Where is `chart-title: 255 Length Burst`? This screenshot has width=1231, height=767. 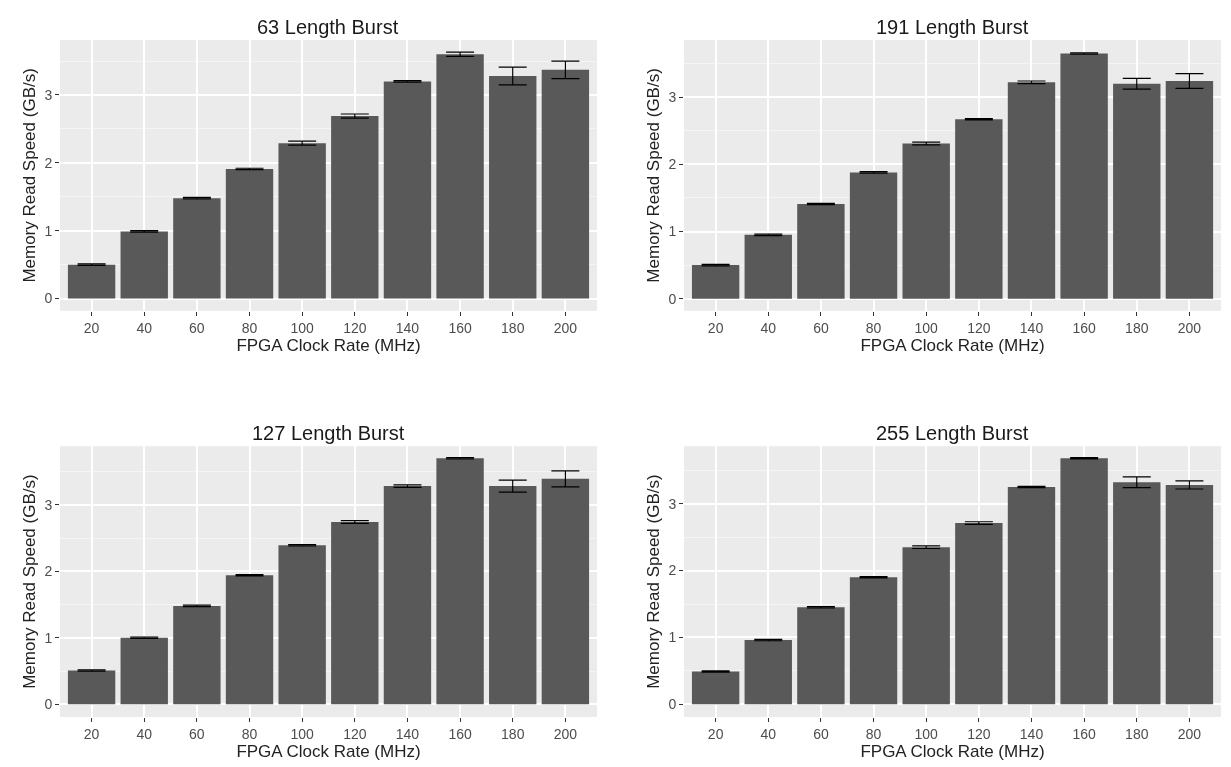 chart-title: 255 Length Burst is located at coordinates (952, 433).